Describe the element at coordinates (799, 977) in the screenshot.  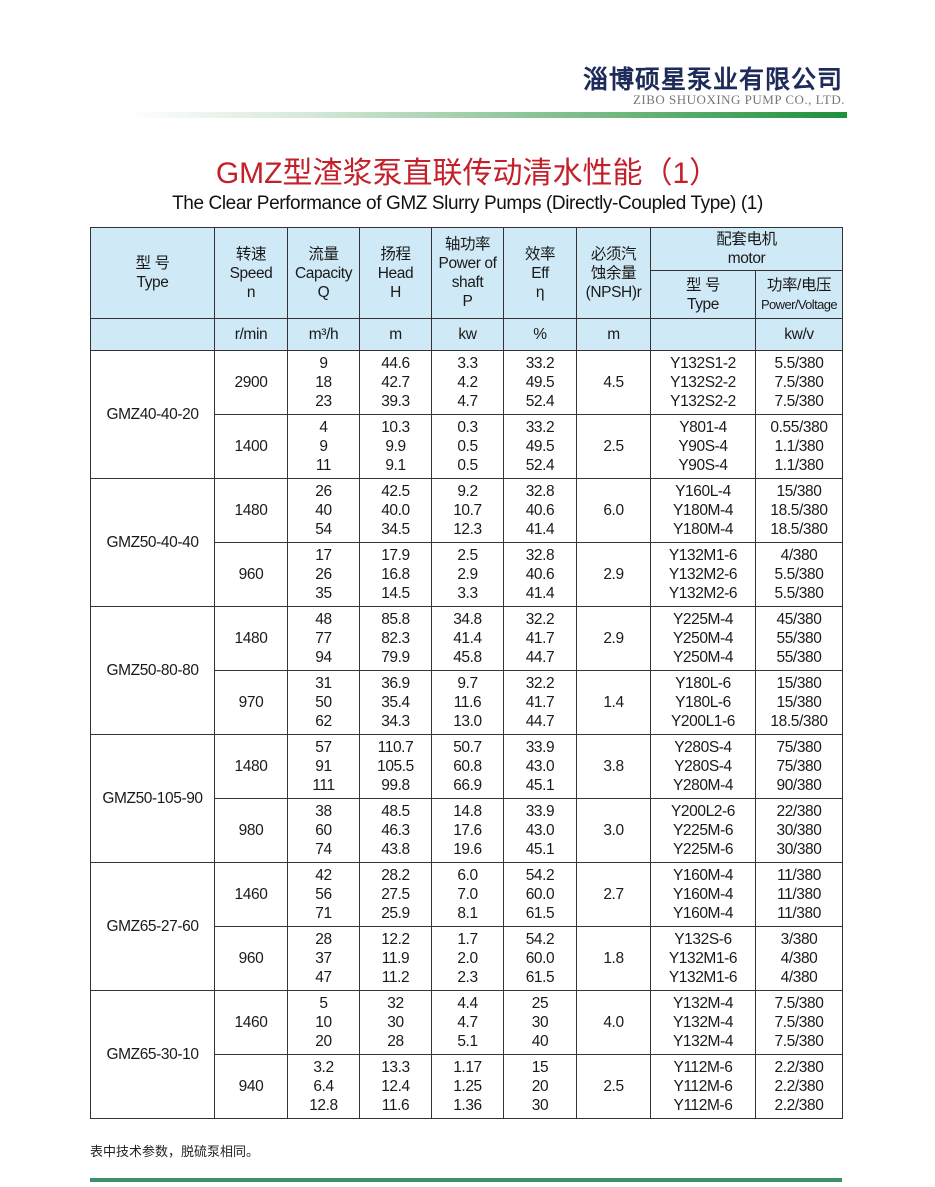
I see `motor-pv-cell-value: 4/380` at that location.